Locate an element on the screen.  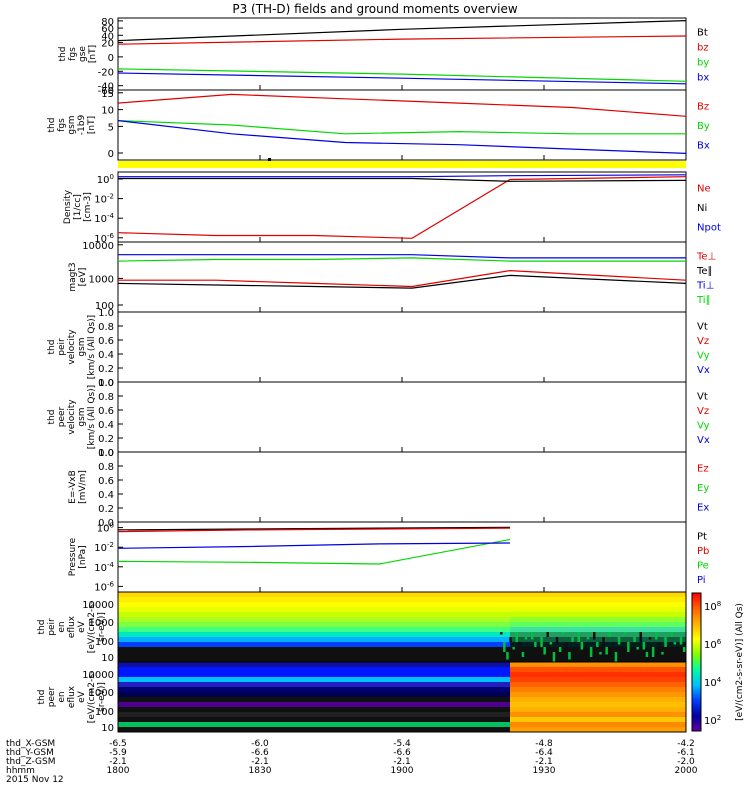
series-pressure-Pt is located at coordinates (314, 528).